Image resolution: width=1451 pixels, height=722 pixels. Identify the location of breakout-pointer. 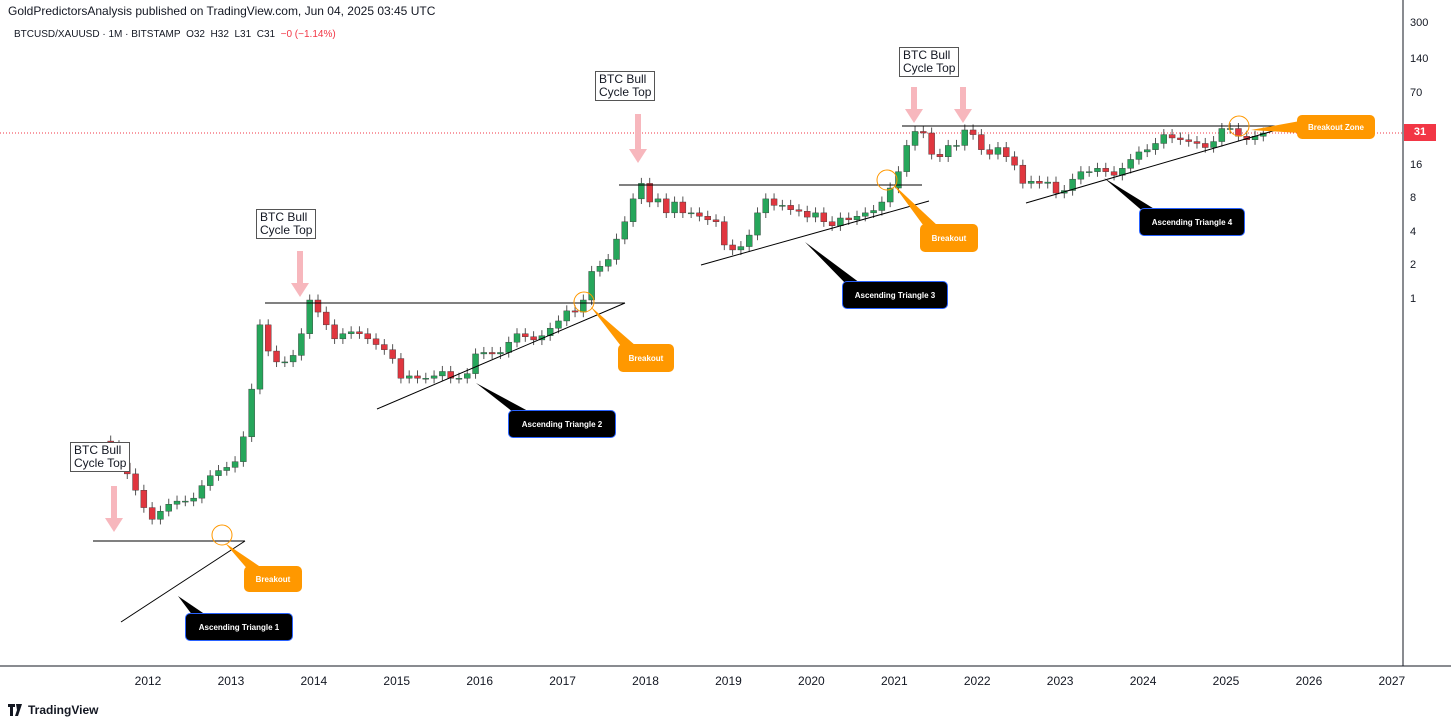
(243, 557).